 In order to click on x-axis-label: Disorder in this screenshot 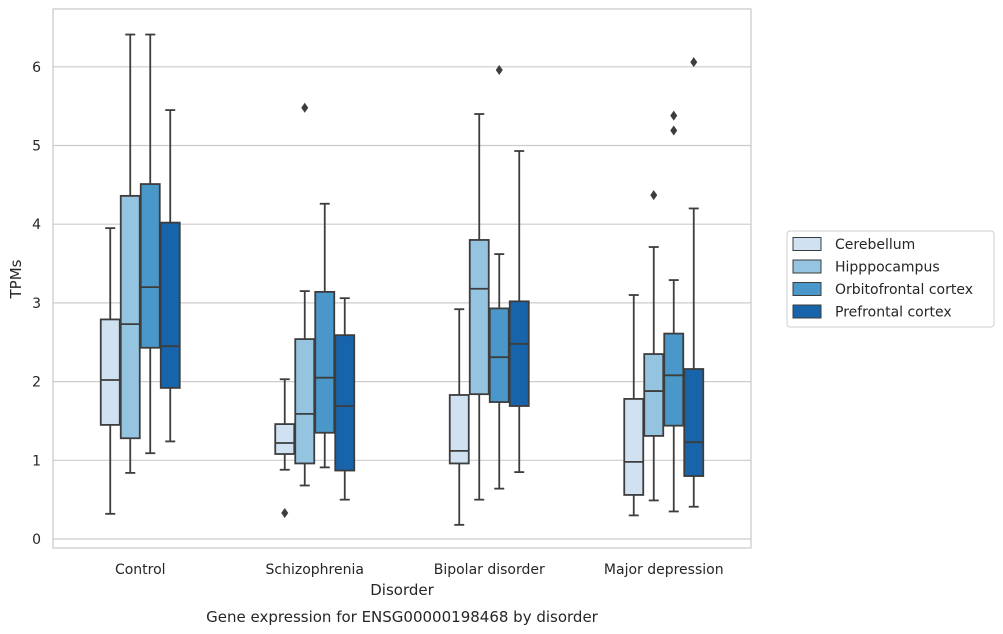, I will do `click(402, 590)`.